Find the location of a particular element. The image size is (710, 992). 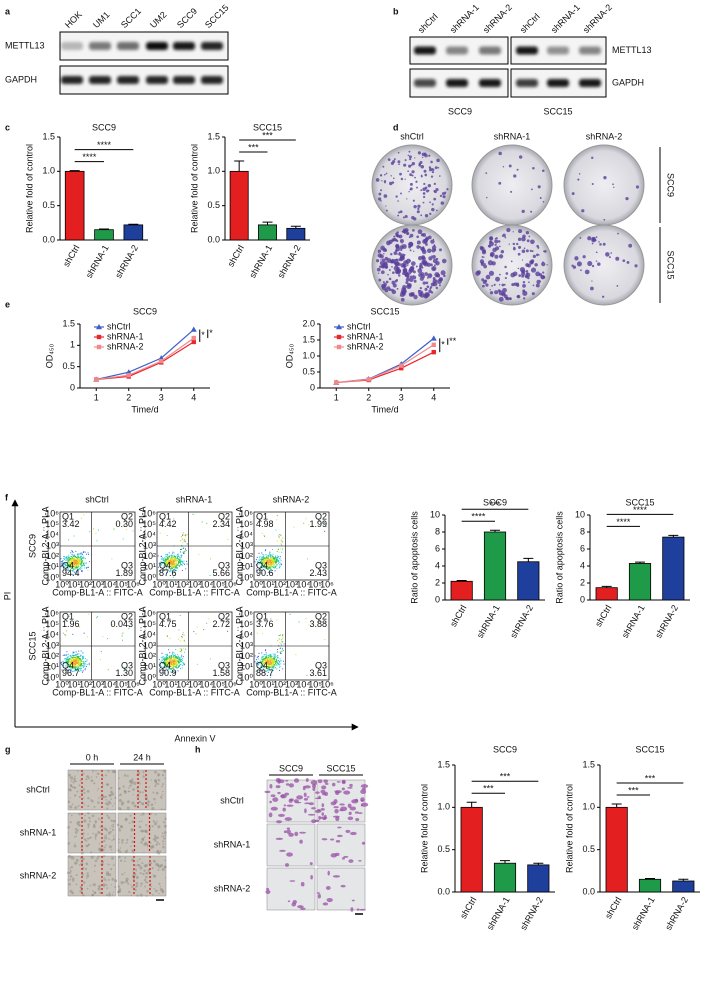

y-axis-label: Relative fold of control is located at coordinates (29, 188).